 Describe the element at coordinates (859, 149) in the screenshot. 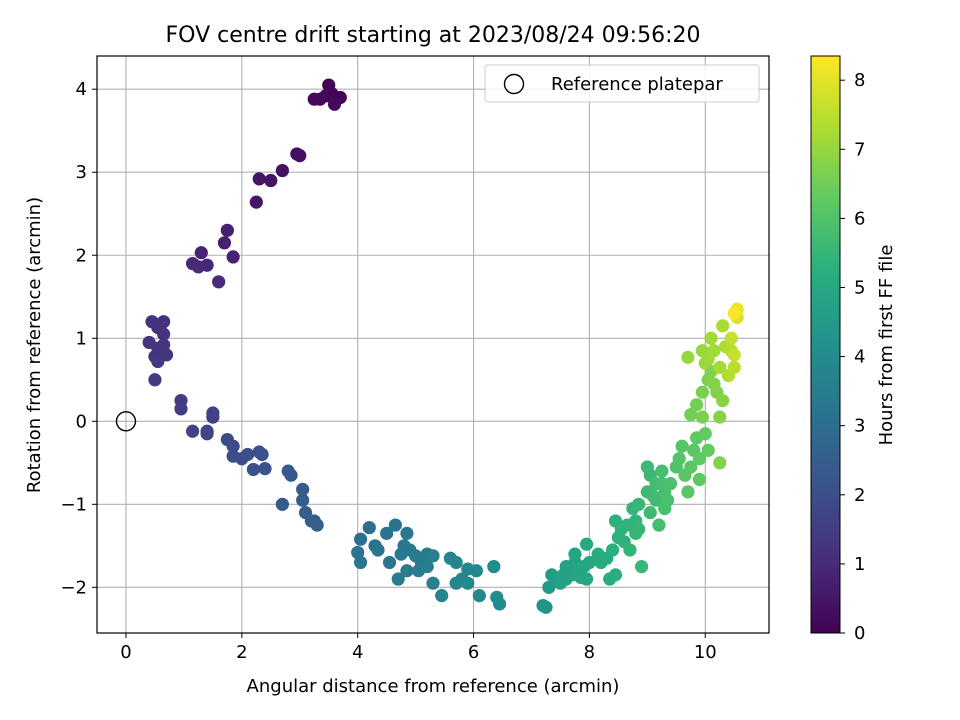

I see `colorbar-tick-label: 7` at that location.